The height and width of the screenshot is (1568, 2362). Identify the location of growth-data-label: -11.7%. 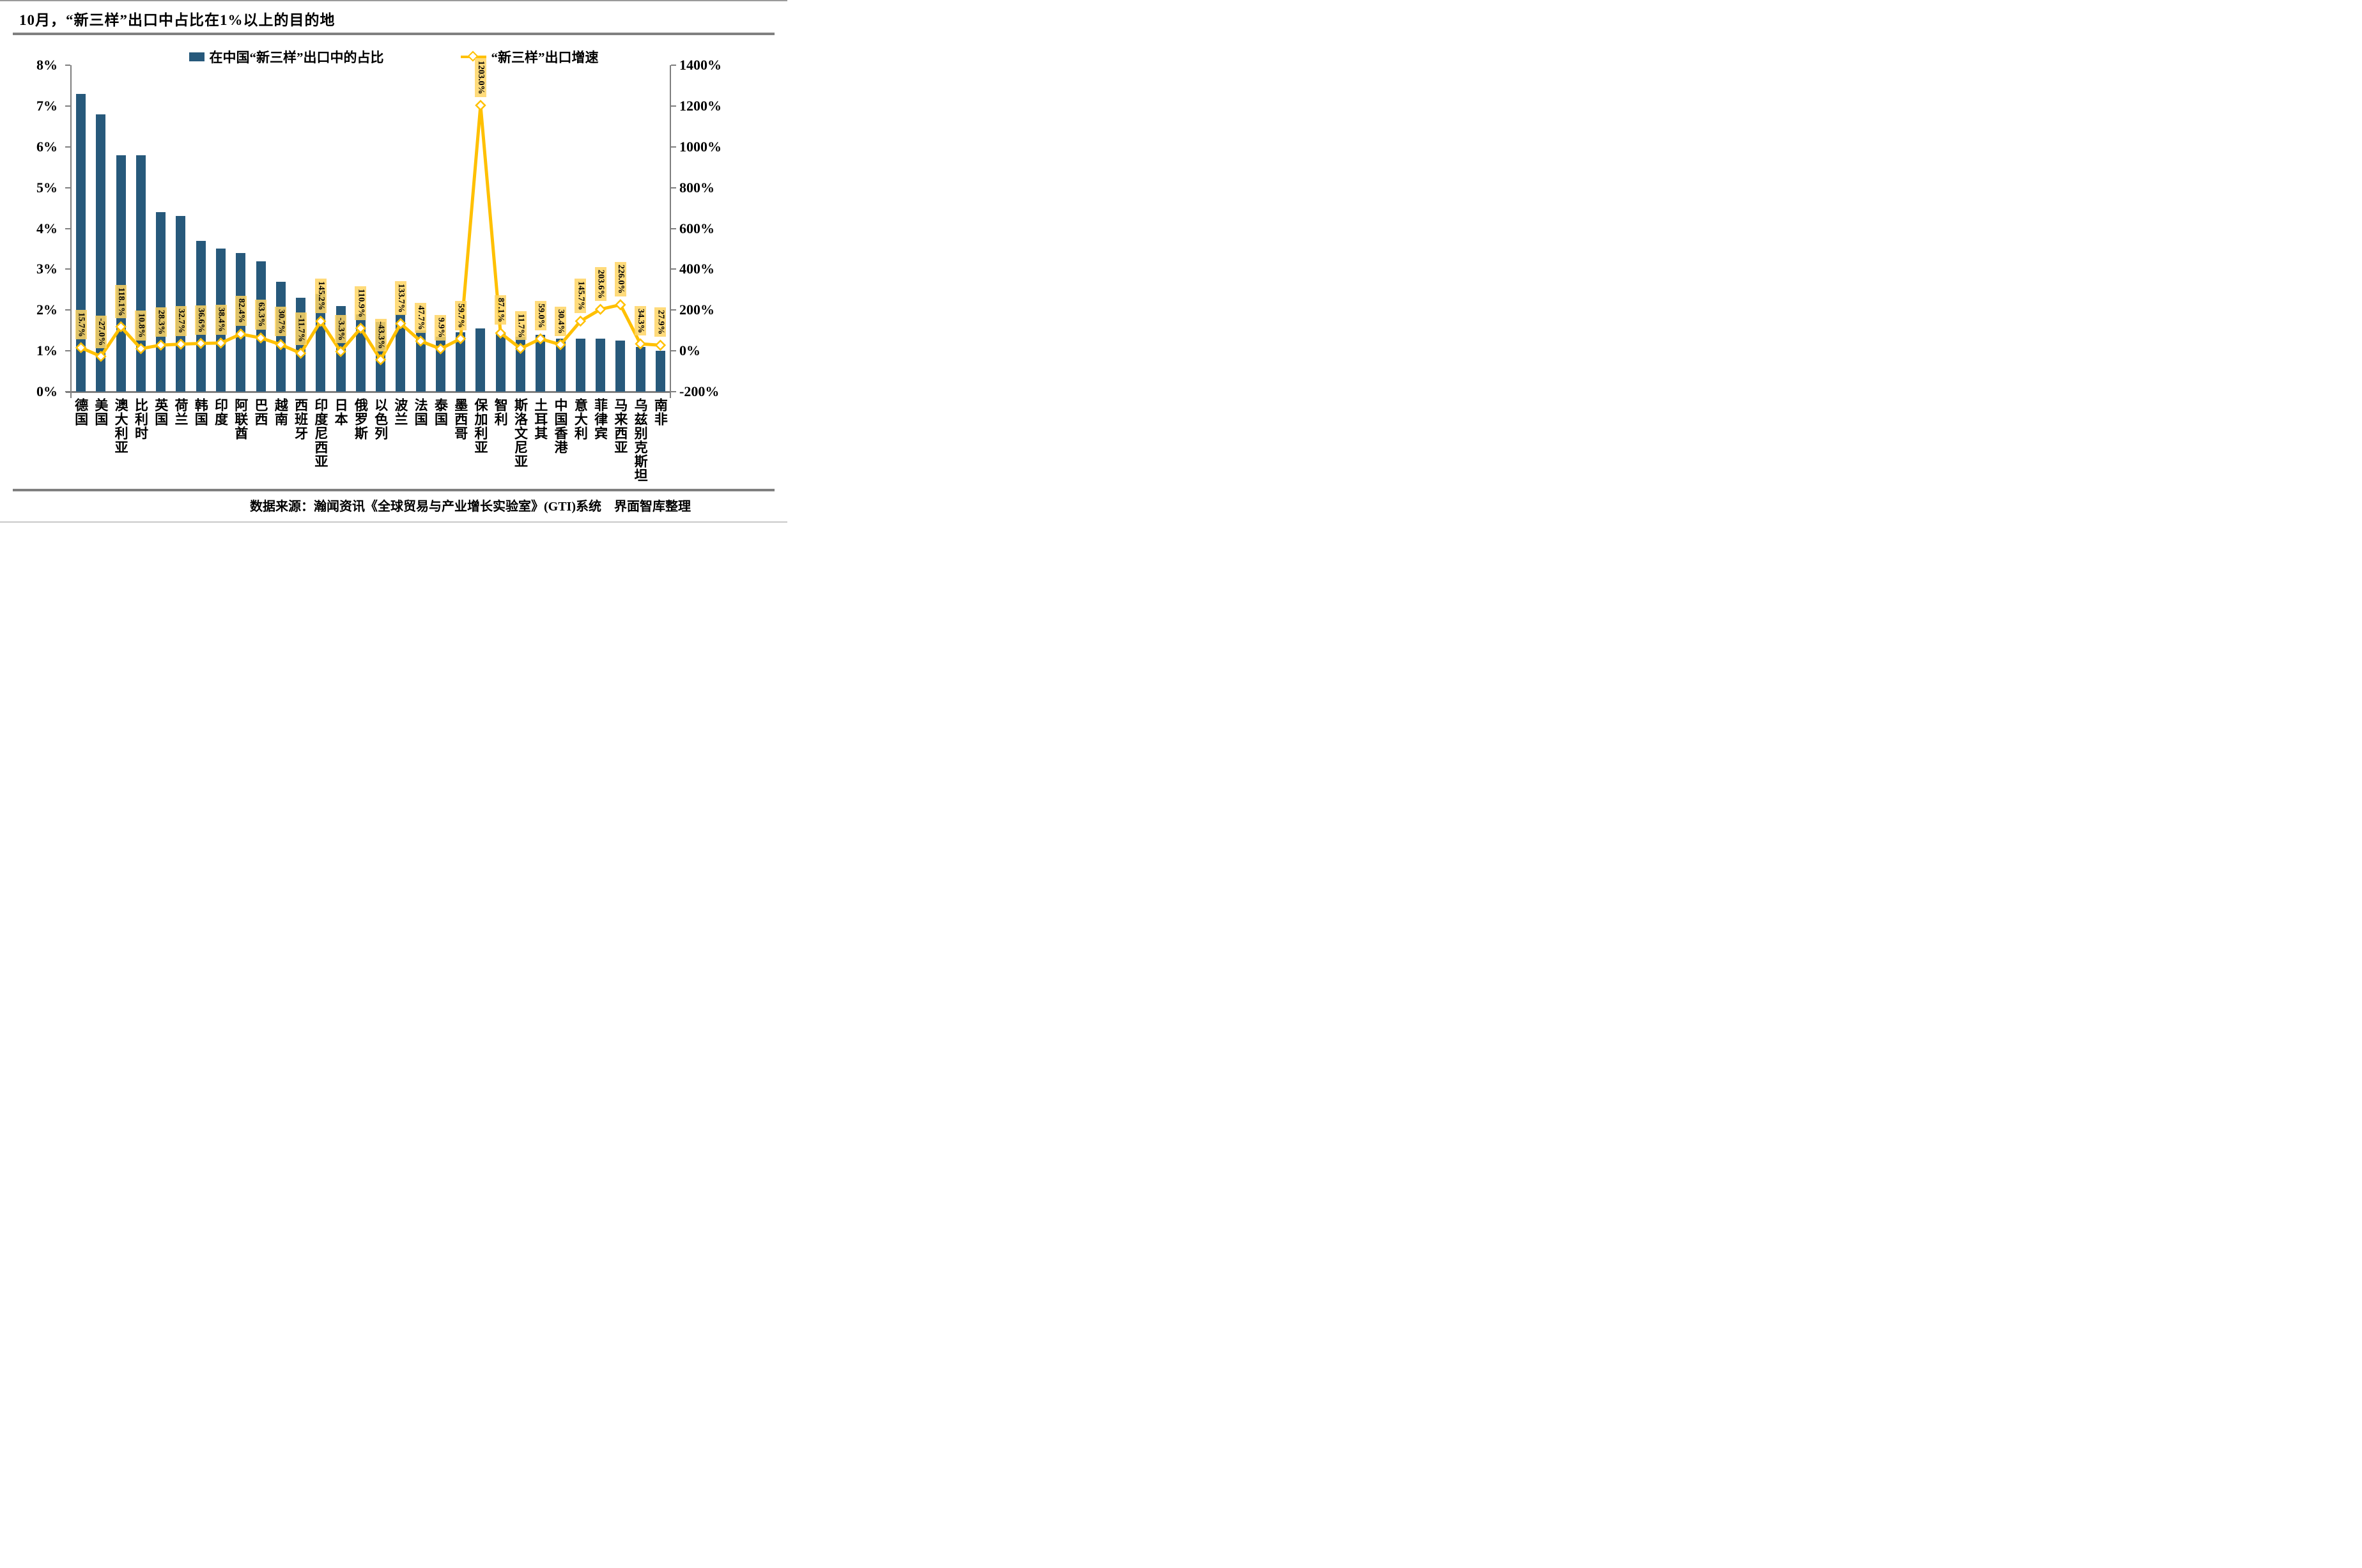
(301, 328).